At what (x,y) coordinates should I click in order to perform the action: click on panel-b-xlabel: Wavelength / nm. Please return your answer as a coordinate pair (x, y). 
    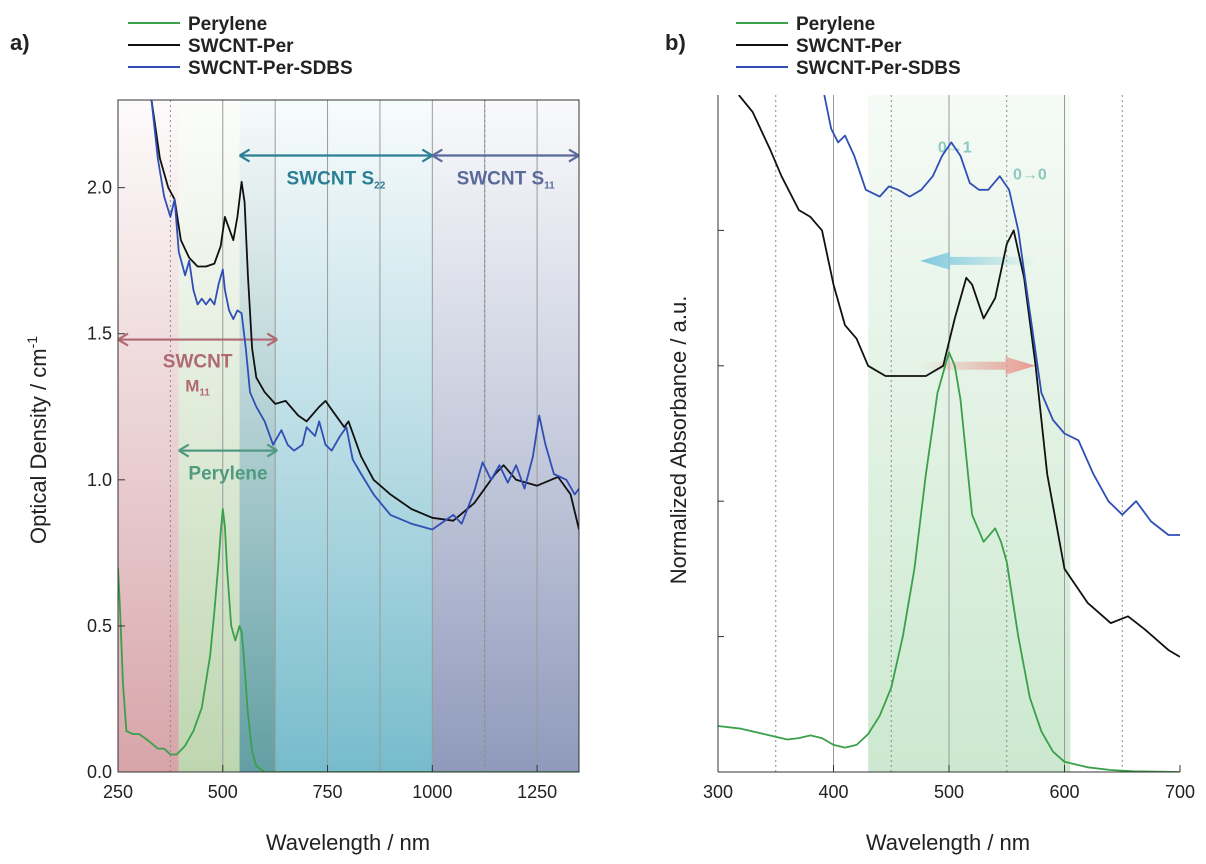
    Looking at the image, I should click on (948, 842).